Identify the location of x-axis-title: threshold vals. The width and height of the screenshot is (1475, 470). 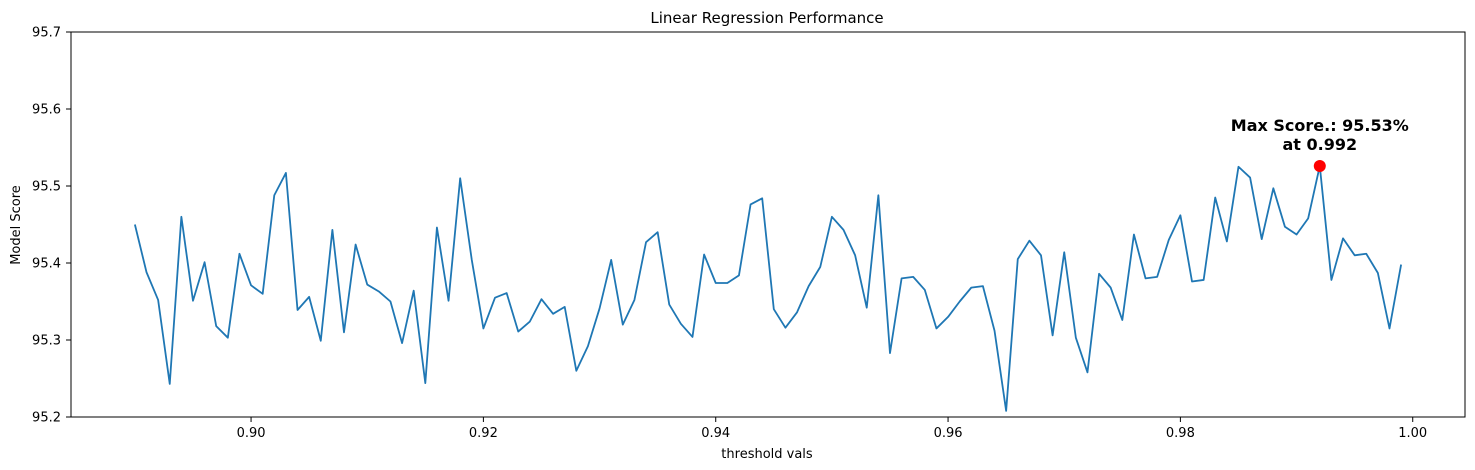
(767, 454).